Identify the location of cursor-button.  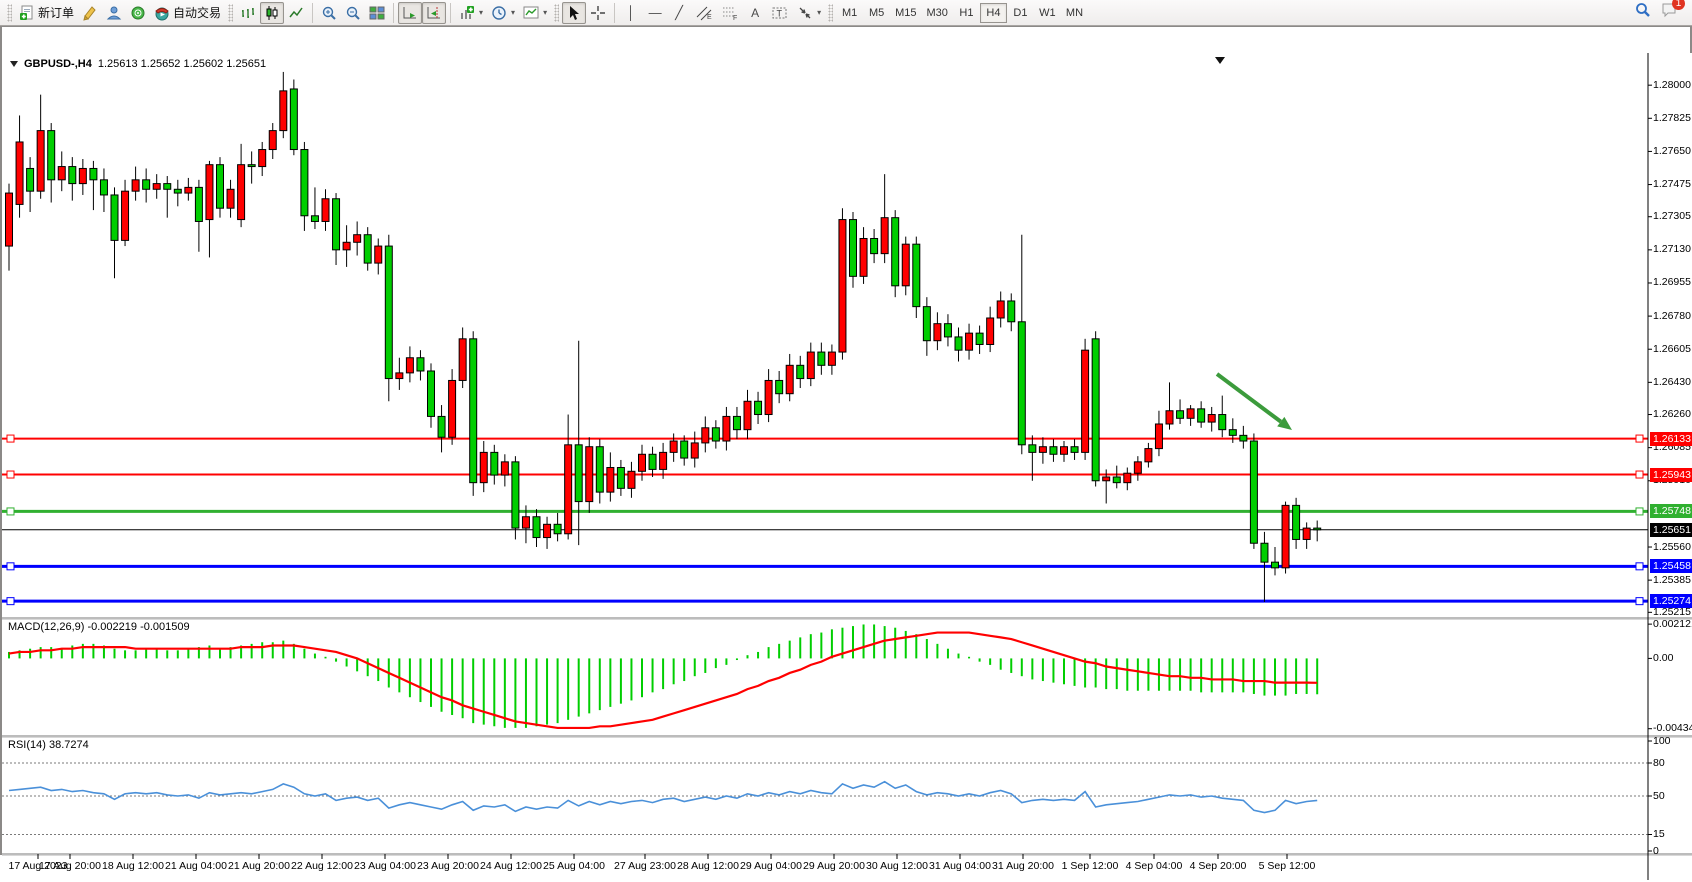
(574, 12).